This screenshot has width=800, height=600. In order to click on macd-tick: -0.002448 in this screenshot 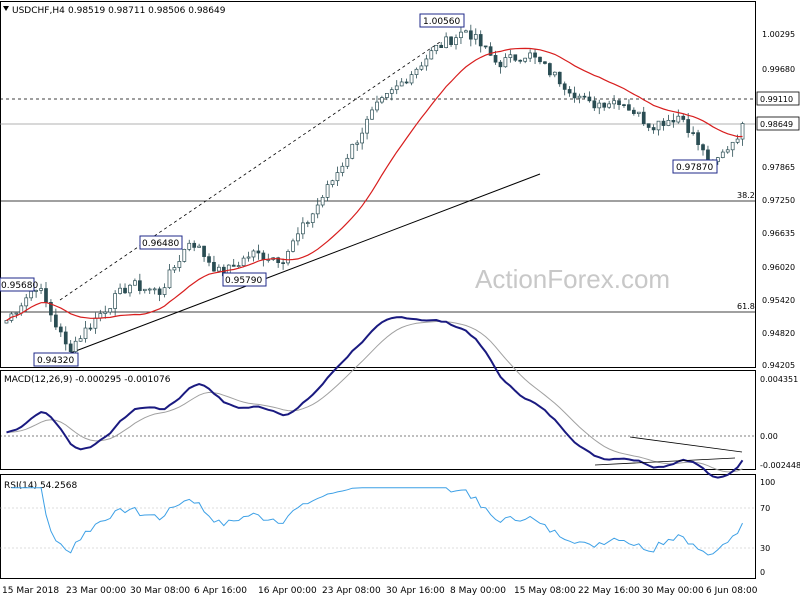, I will do `click(780, 465)`.